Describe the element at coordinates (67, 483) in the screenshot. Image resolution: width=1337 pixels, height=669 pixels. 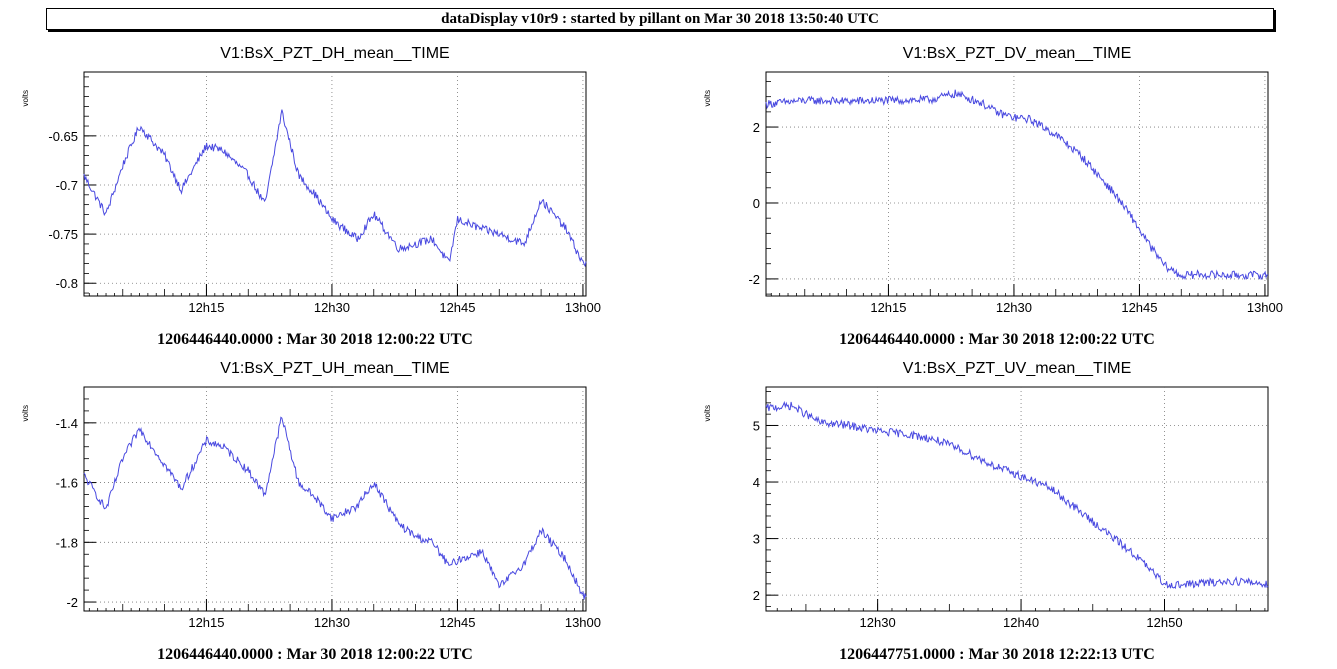
I see `y-tick-label: -1.6` at that location.